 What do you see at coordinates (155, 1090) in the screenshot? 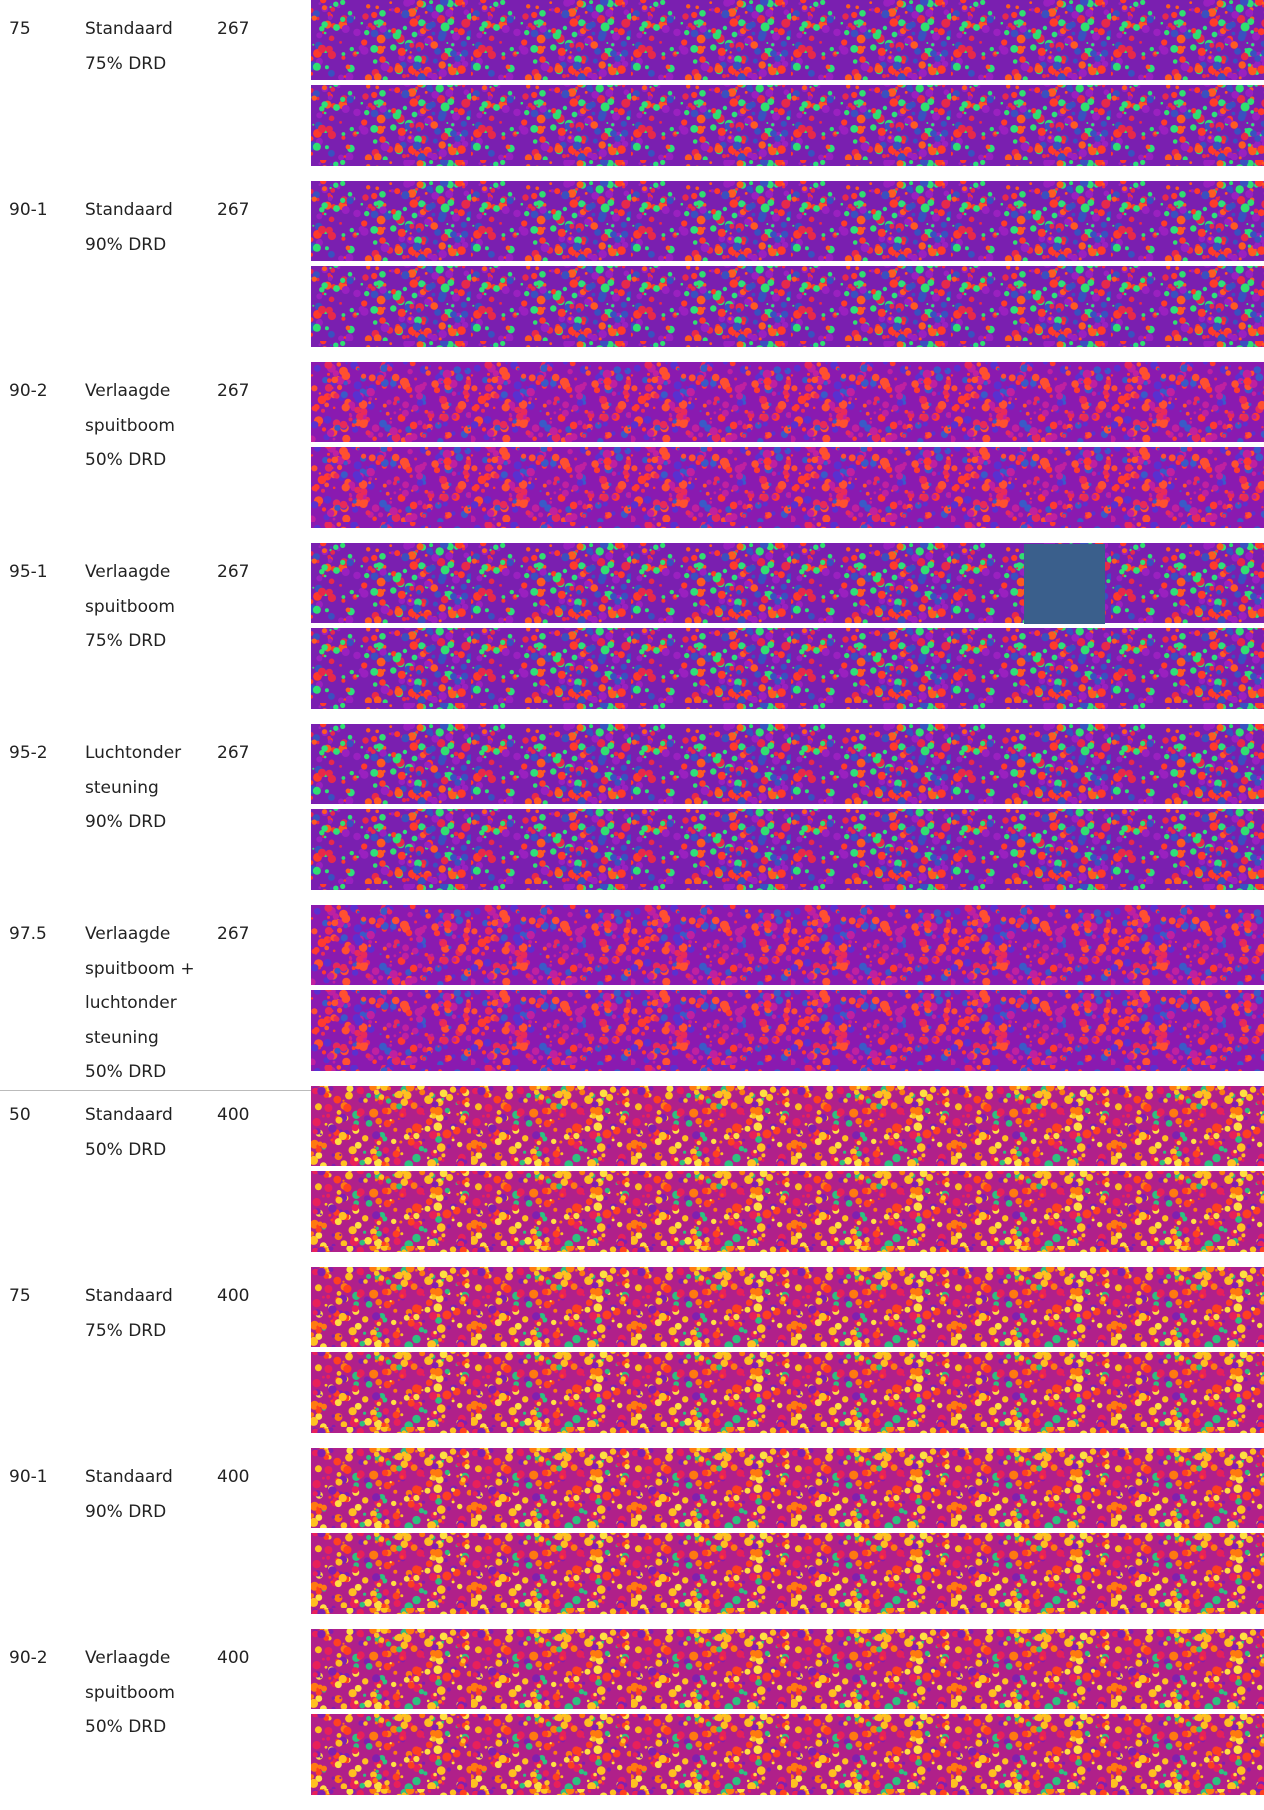
I see `separator` at bounding box center [155, 1090].